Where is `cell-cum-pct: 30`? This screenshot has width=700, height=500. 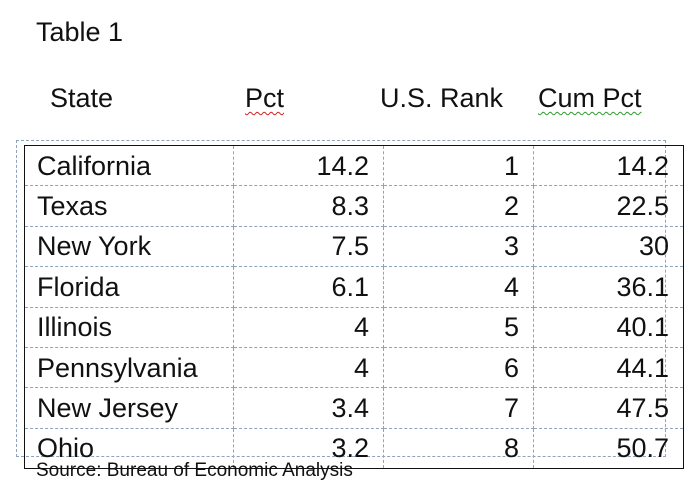
cell-cum-pct: 30 is located at coordinates (608, 246).